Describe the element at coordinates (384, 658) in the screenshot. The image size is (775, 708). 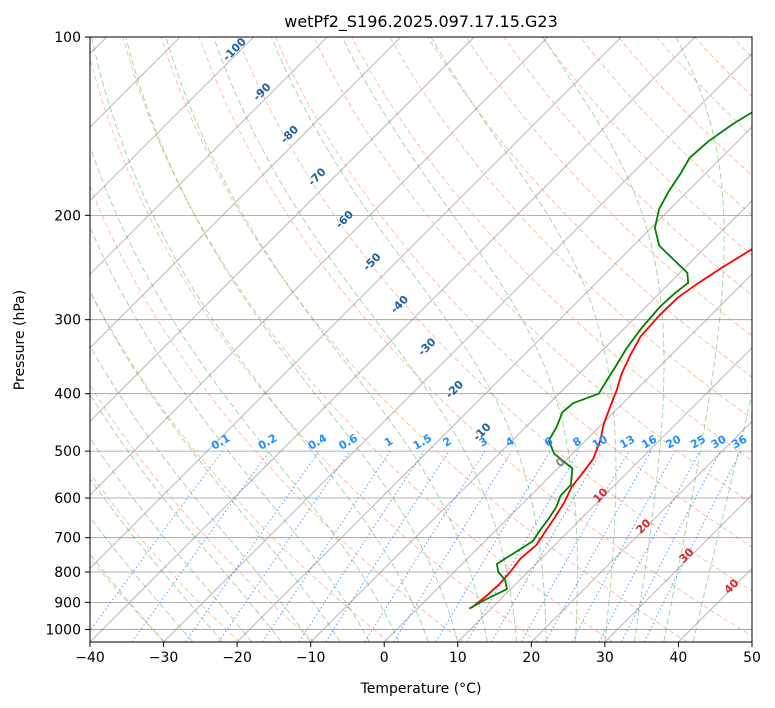
I see `x-tick-label: 0` at that location.